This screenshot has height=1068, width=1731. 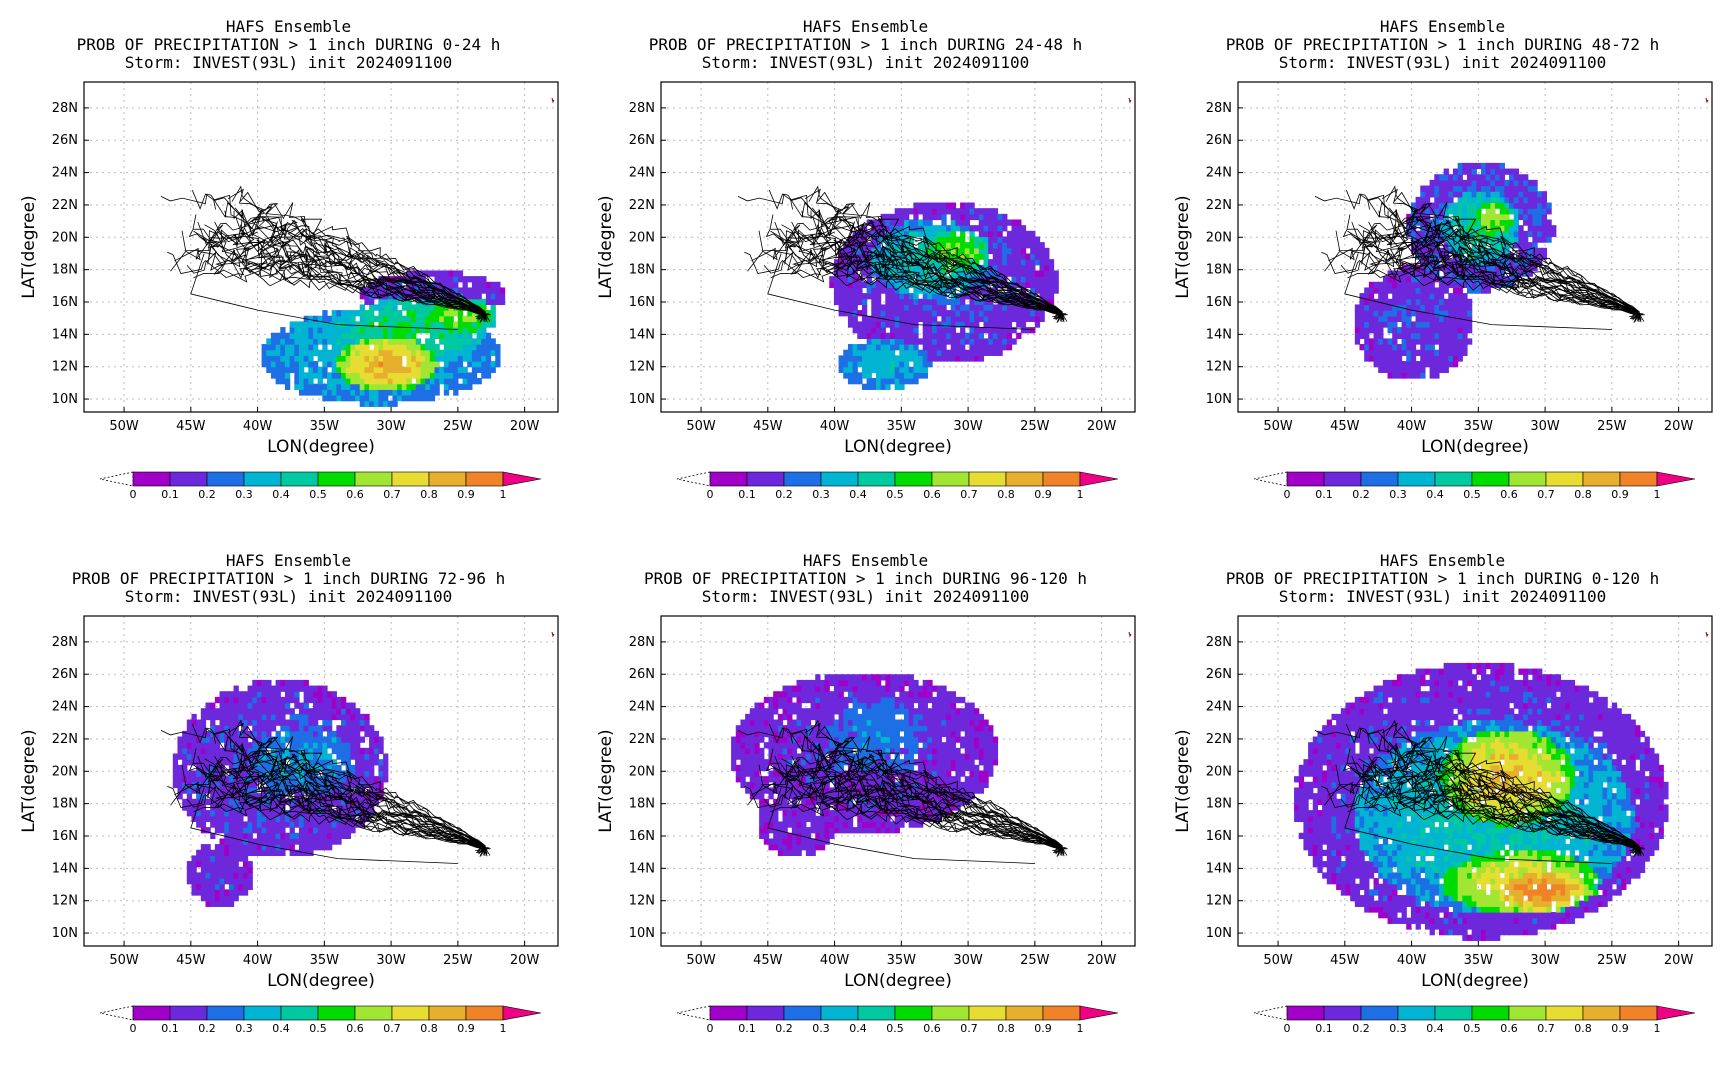 I want to click on x-tick-label: 50W, so click(x=1278, y=426).